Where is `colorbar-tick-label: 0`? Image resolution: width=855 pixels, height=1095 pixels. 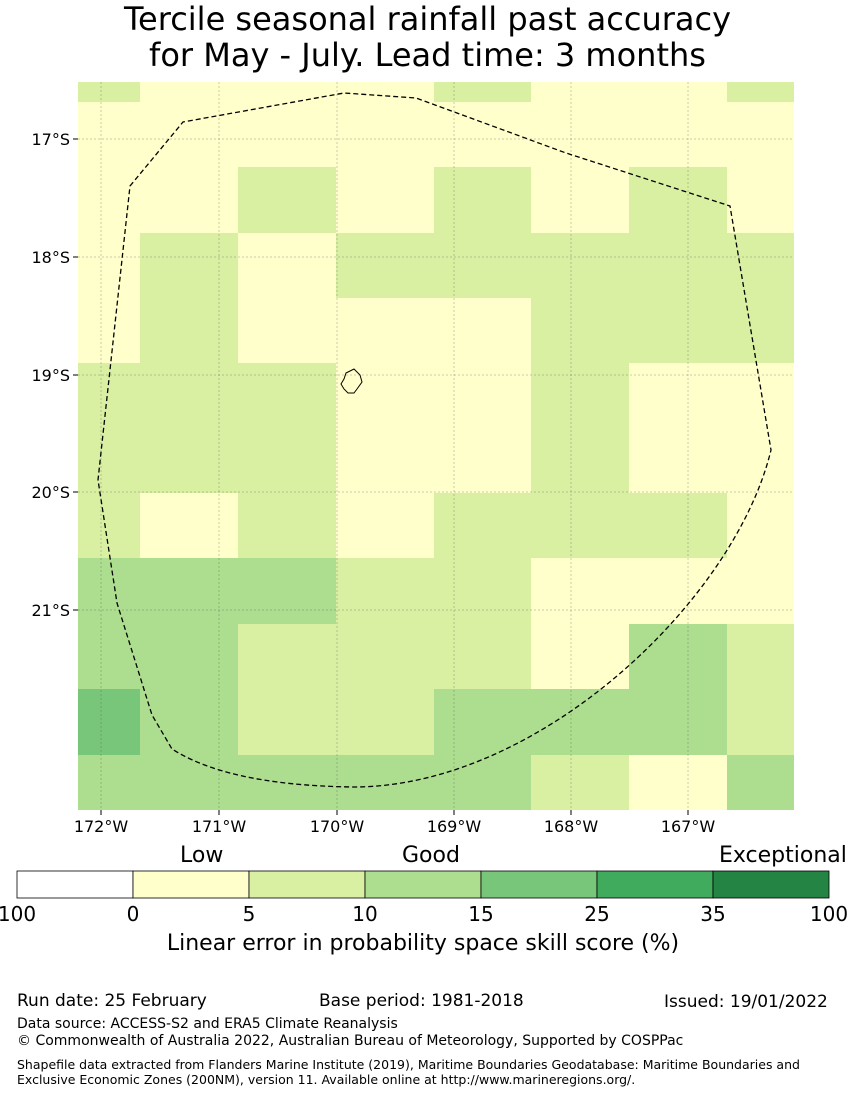
colorbar-tick-label: 0 is located at coordinates (133, 914).